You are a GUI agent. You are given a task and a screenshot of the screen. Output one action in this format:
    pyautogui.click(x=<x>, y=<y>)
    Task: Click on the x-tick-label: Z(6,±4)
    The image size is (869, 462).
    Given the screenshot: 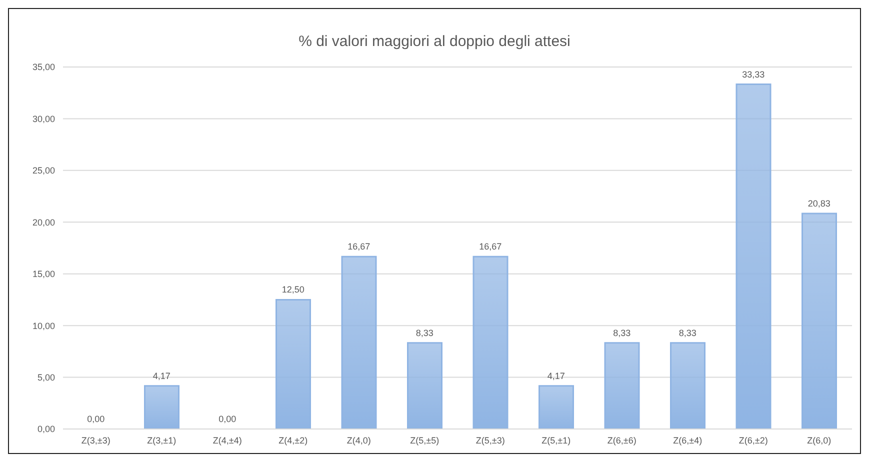 What is the action you would take?
    pyautogui.click(x=687, y=440)
    